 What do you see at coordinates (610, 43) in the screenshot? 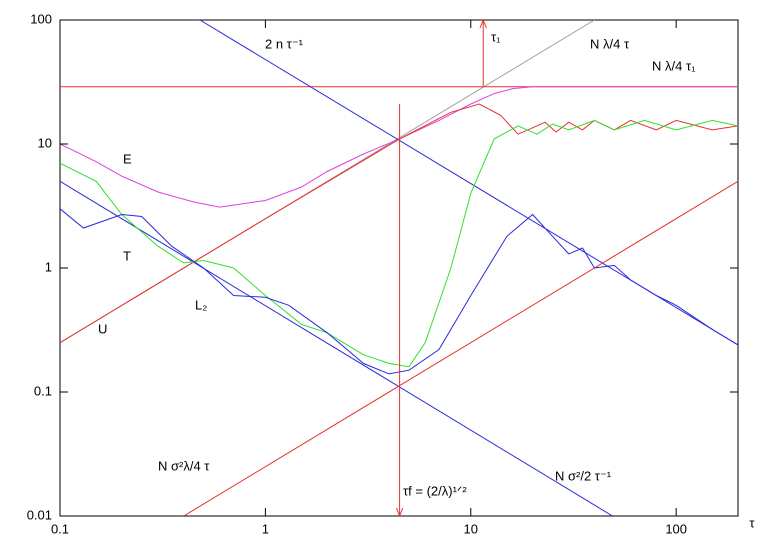
I see `annotation: N λ/4 τ` at bounding box center [610, 43].